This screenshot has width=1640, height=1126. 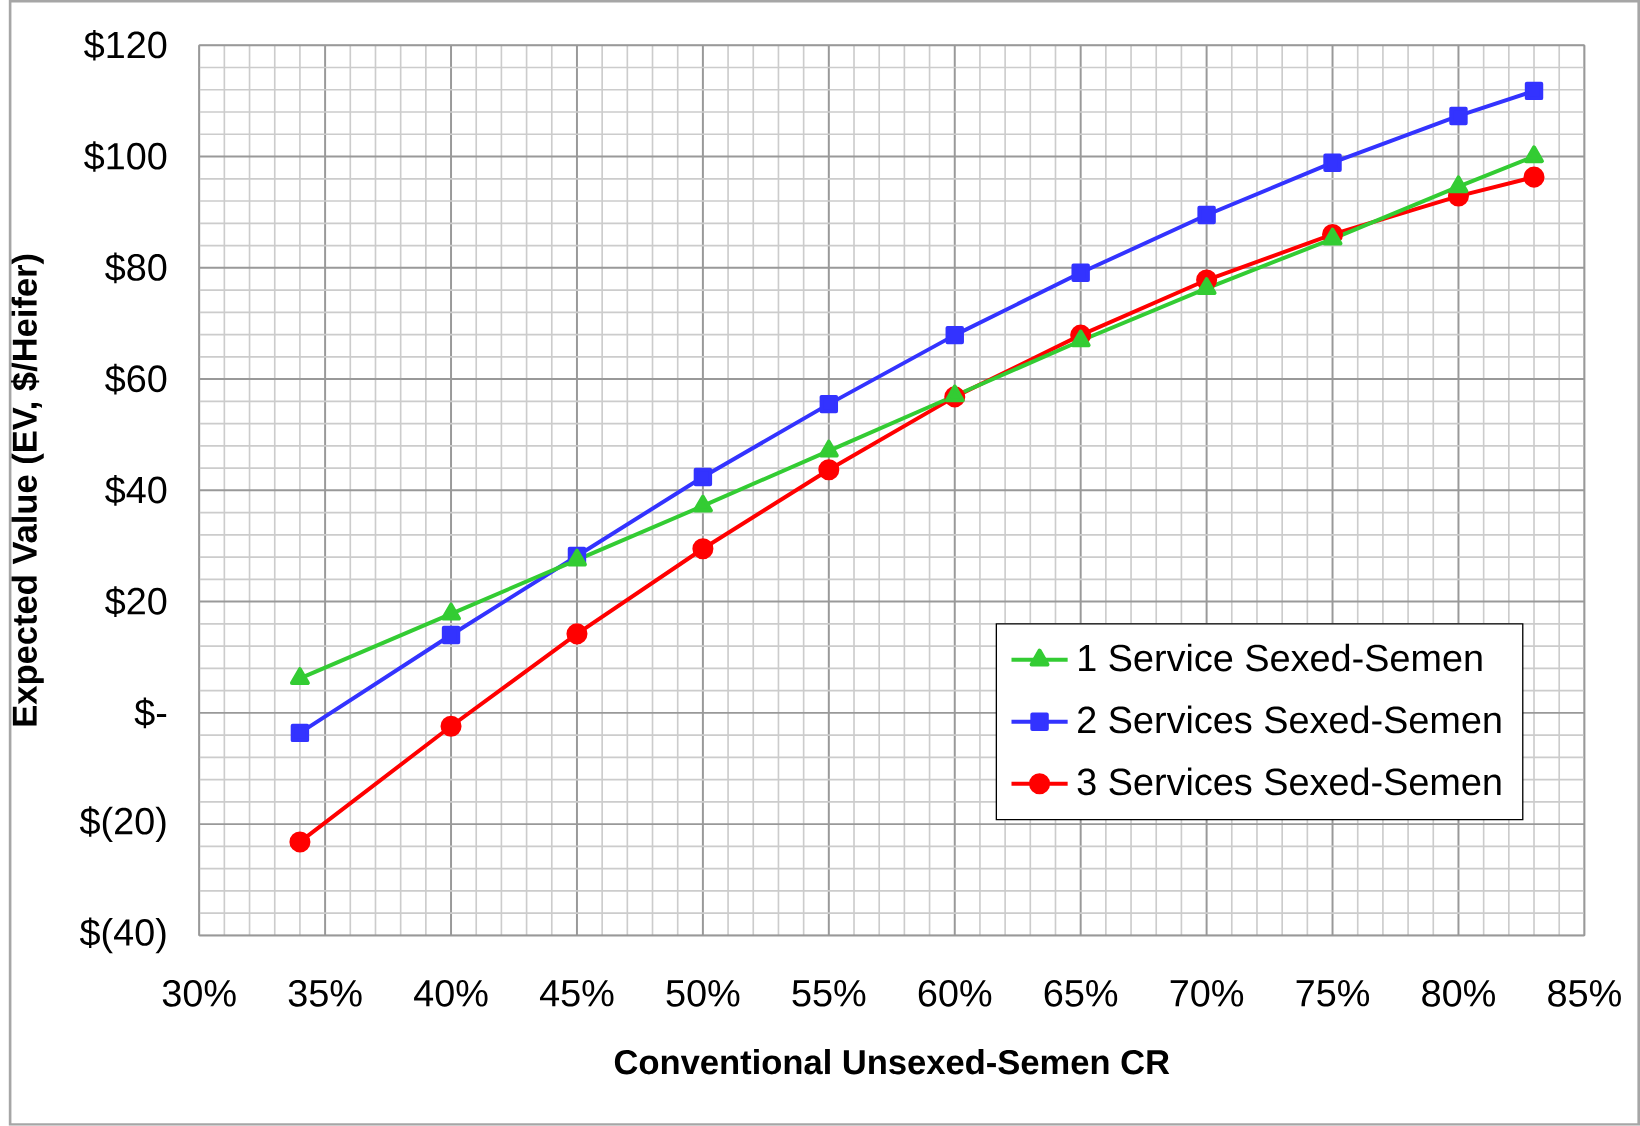 What do you see at coordinates (325, 993) in the screenshot?
I see `x-tick-label: 35%` at bounding box center [325, 993].